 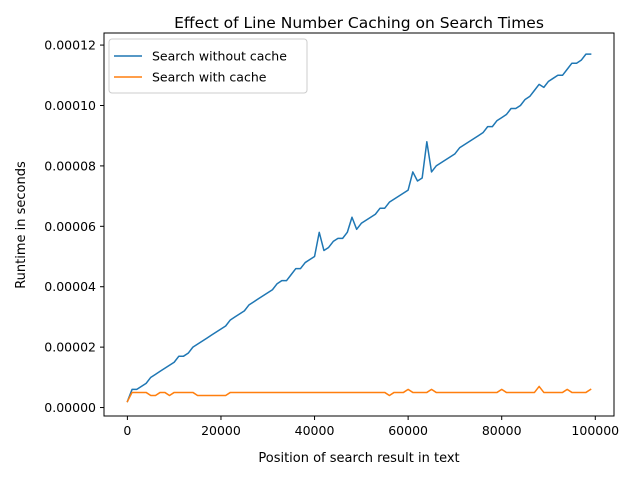 I want to click on x-tick-label: 80000, so click(x=502, y=430).